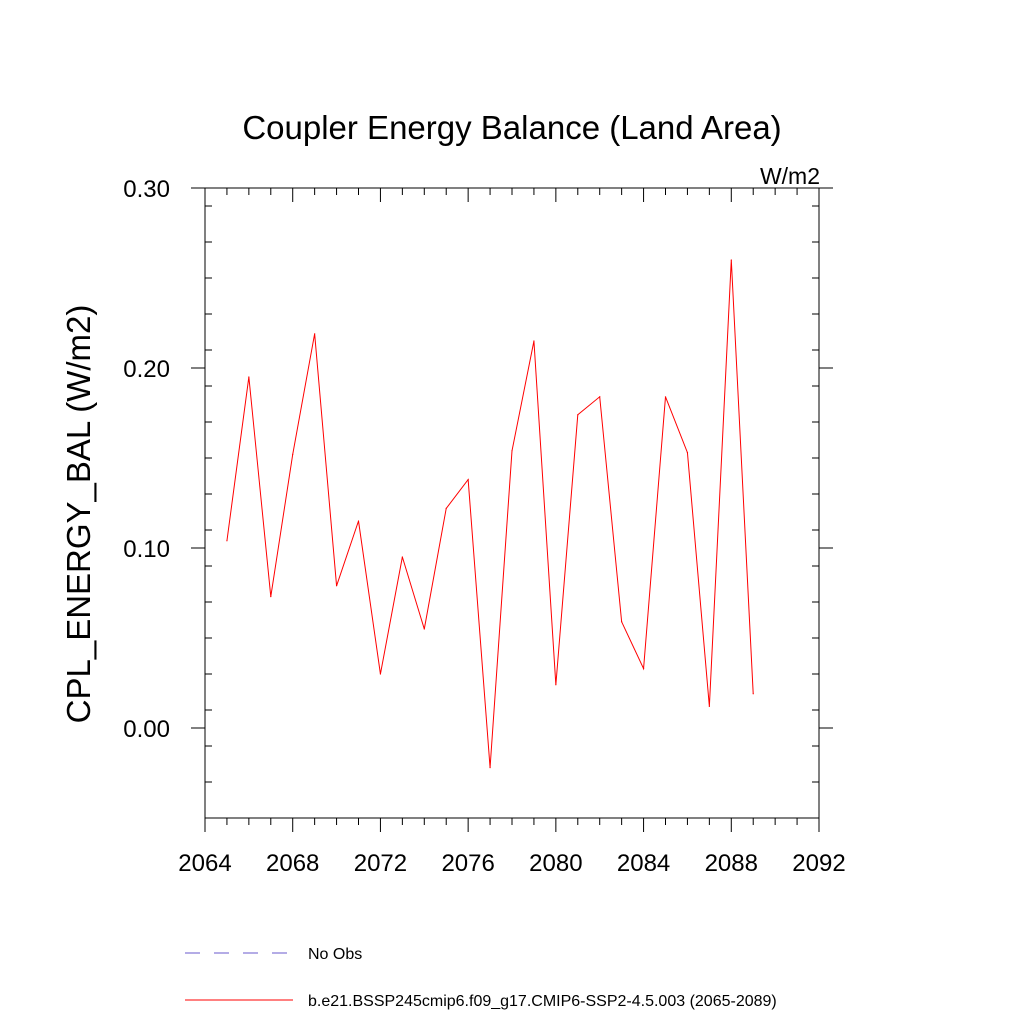 The image size is (1024, 1024). Describe the element at coordinates (146, 729) in the screenshot. I see `y-tick-label: 0.00` at that location.